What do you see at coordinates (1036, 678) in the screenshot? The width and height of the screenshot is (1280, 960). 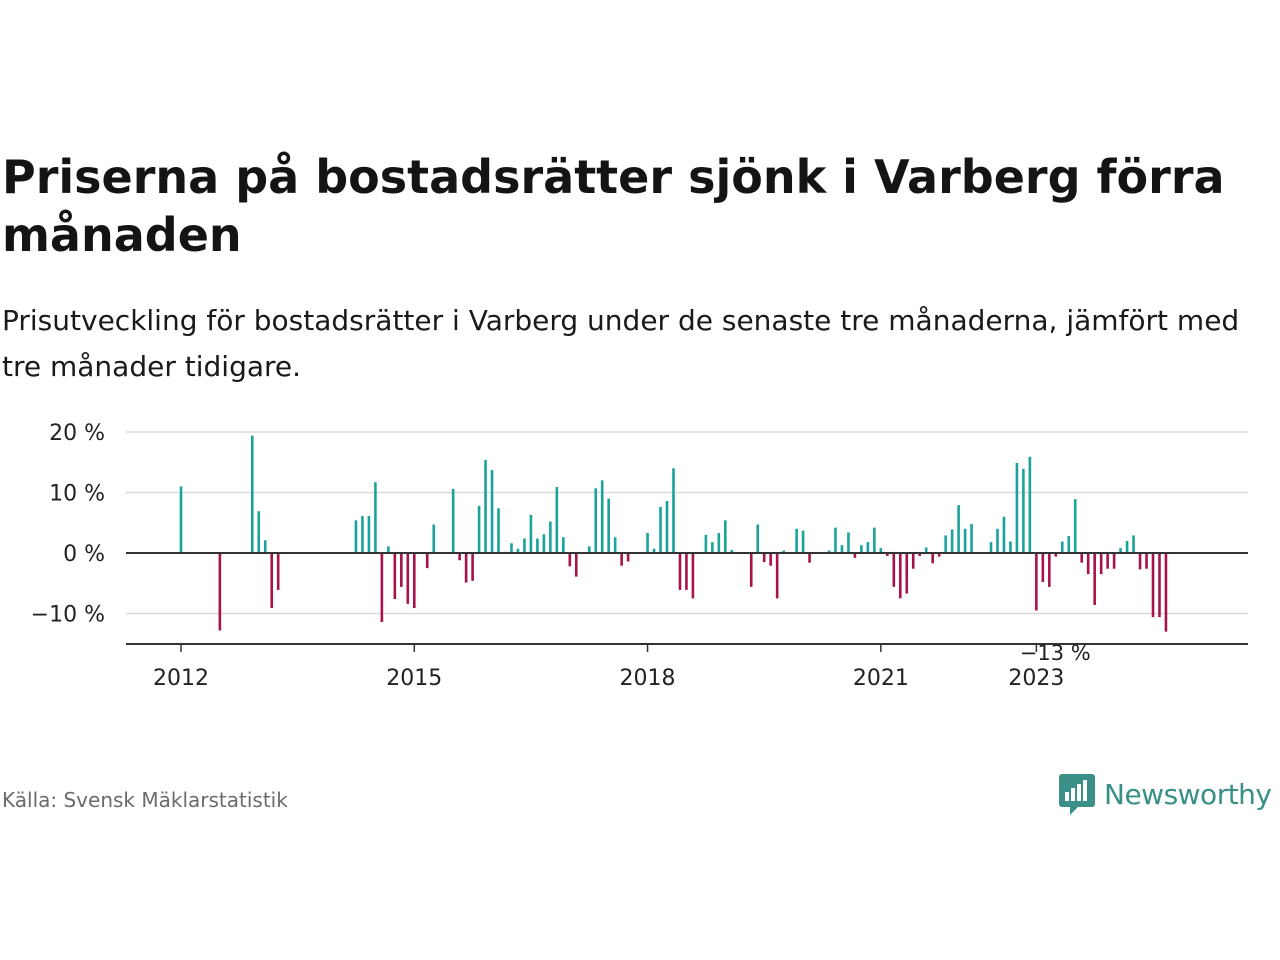 I see `x-tick-label: 2023` at bounding box center [1036, 678].